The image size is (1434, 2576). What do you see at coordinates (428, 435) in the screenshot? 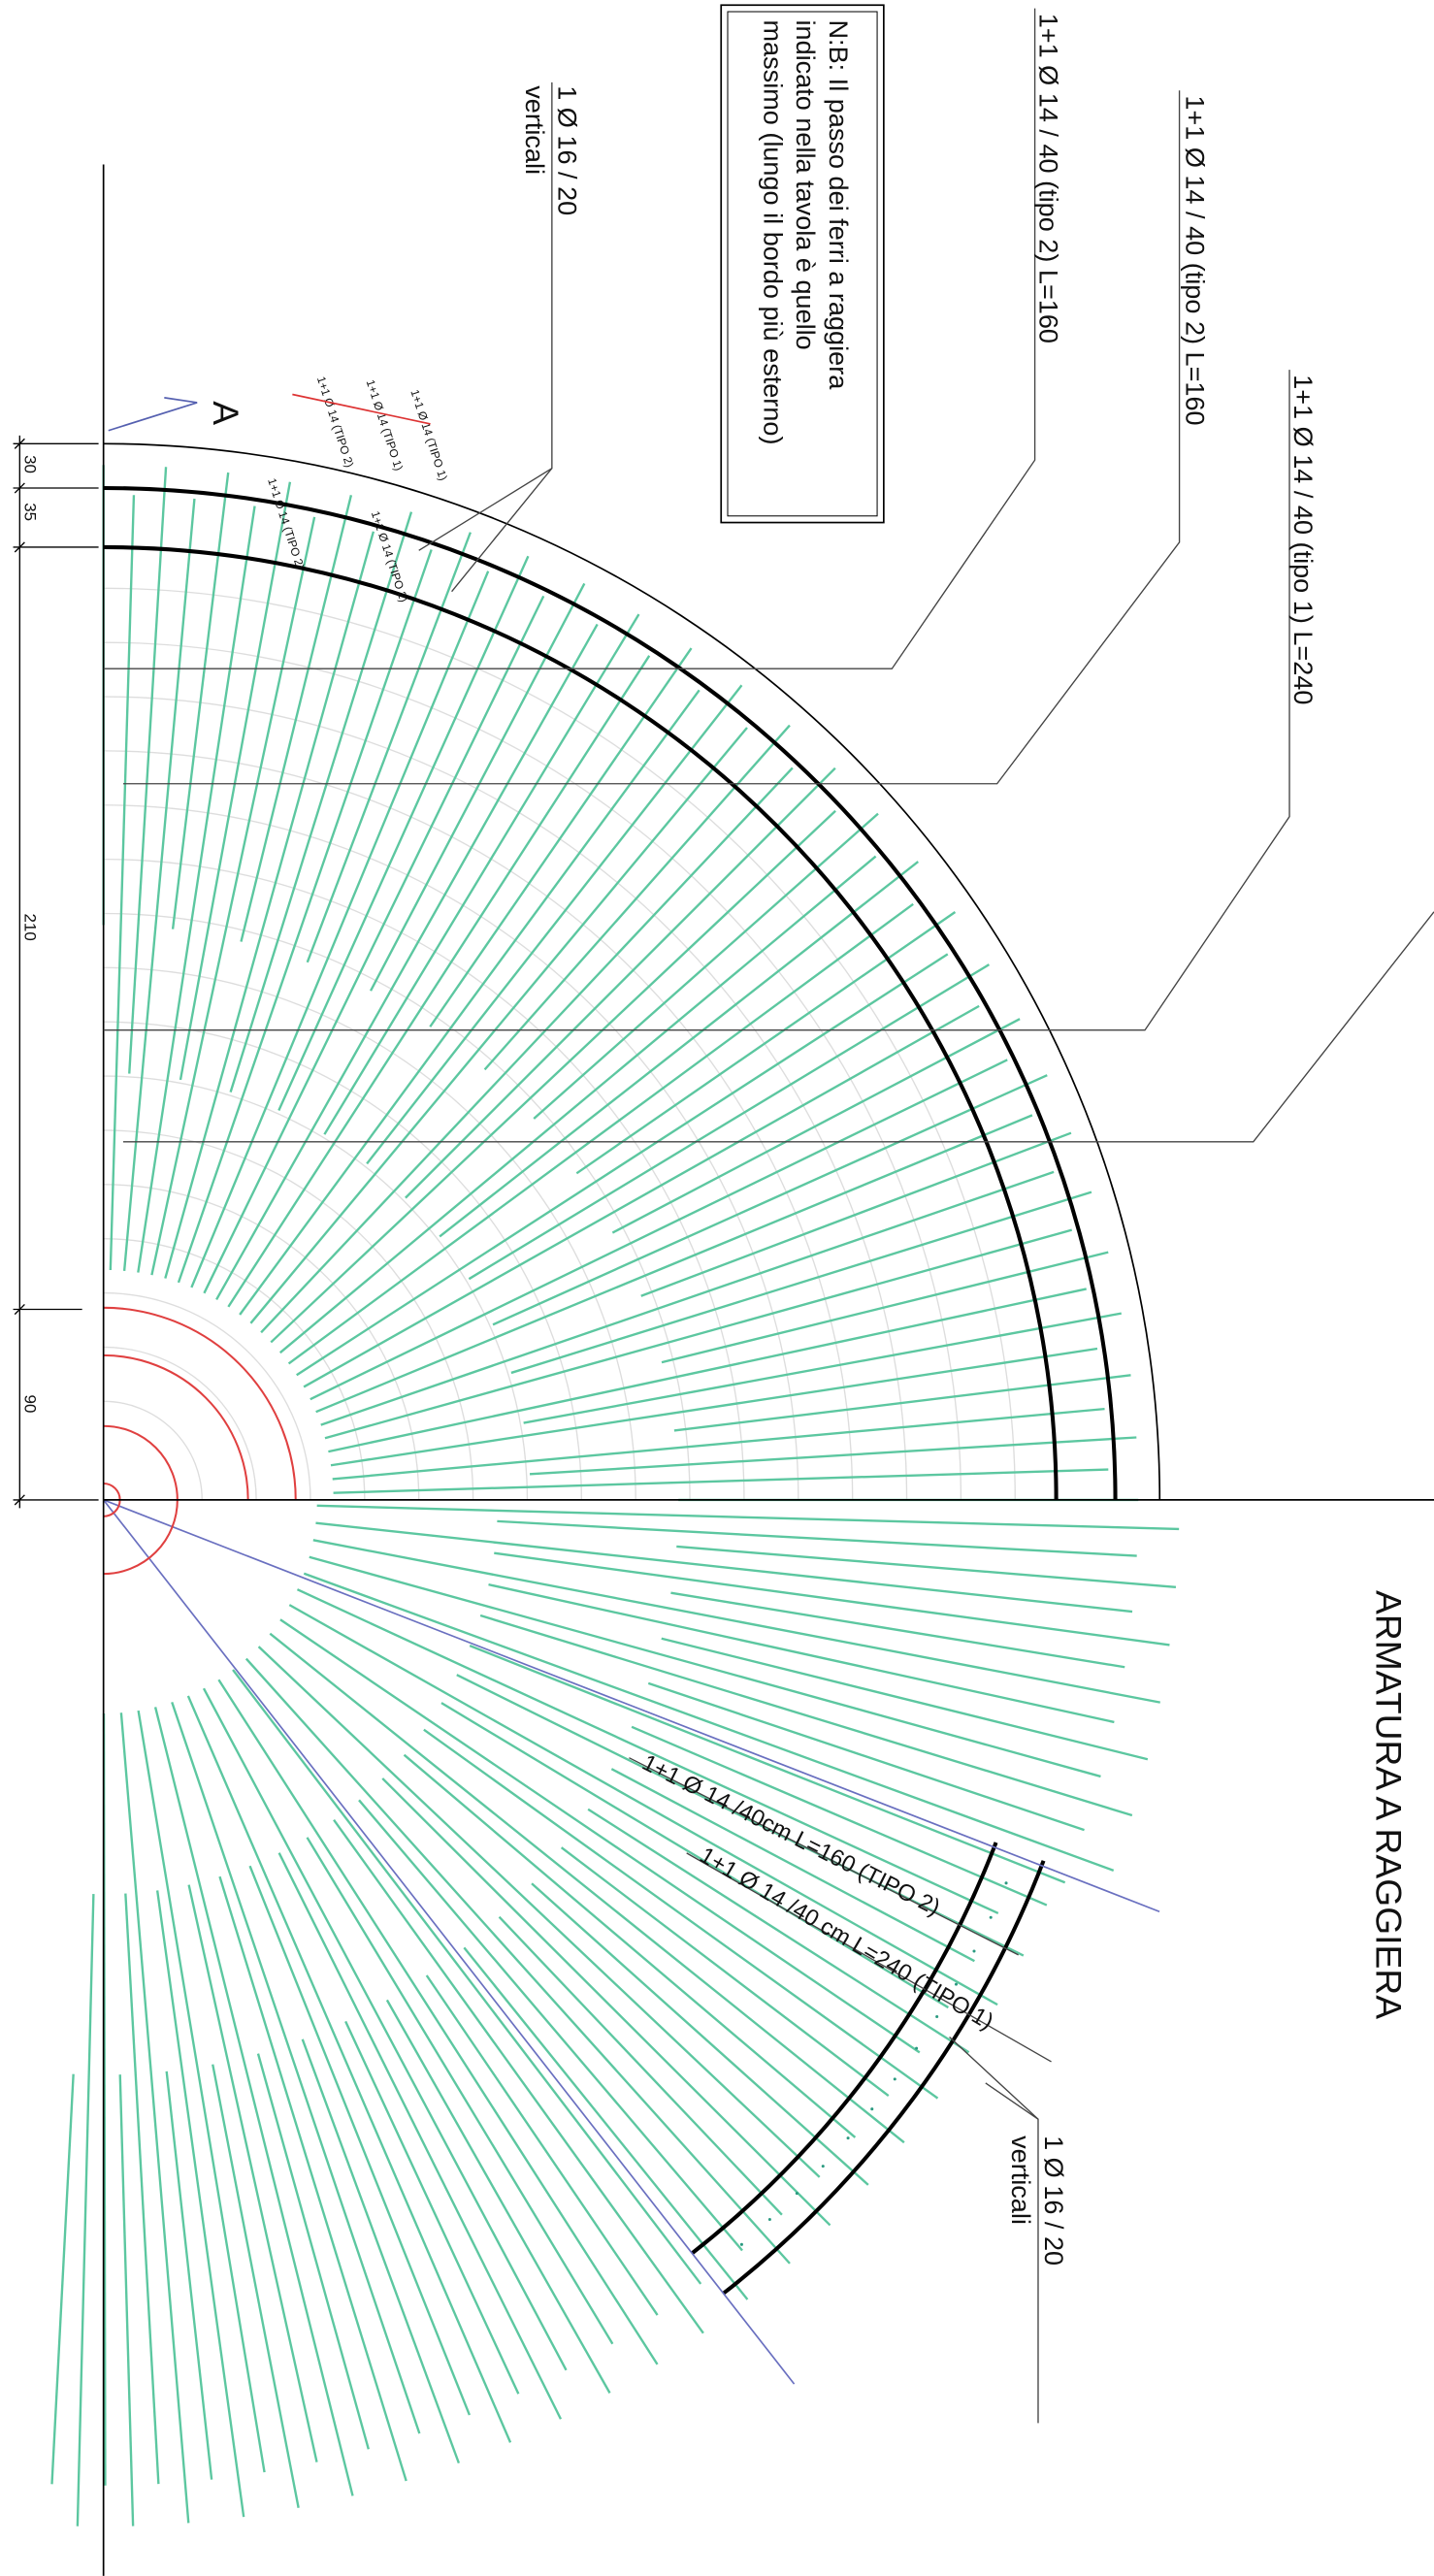
I see `small-label: 1+1 Ø 14 (TIPO 1)` at bounding box center [428, 435].